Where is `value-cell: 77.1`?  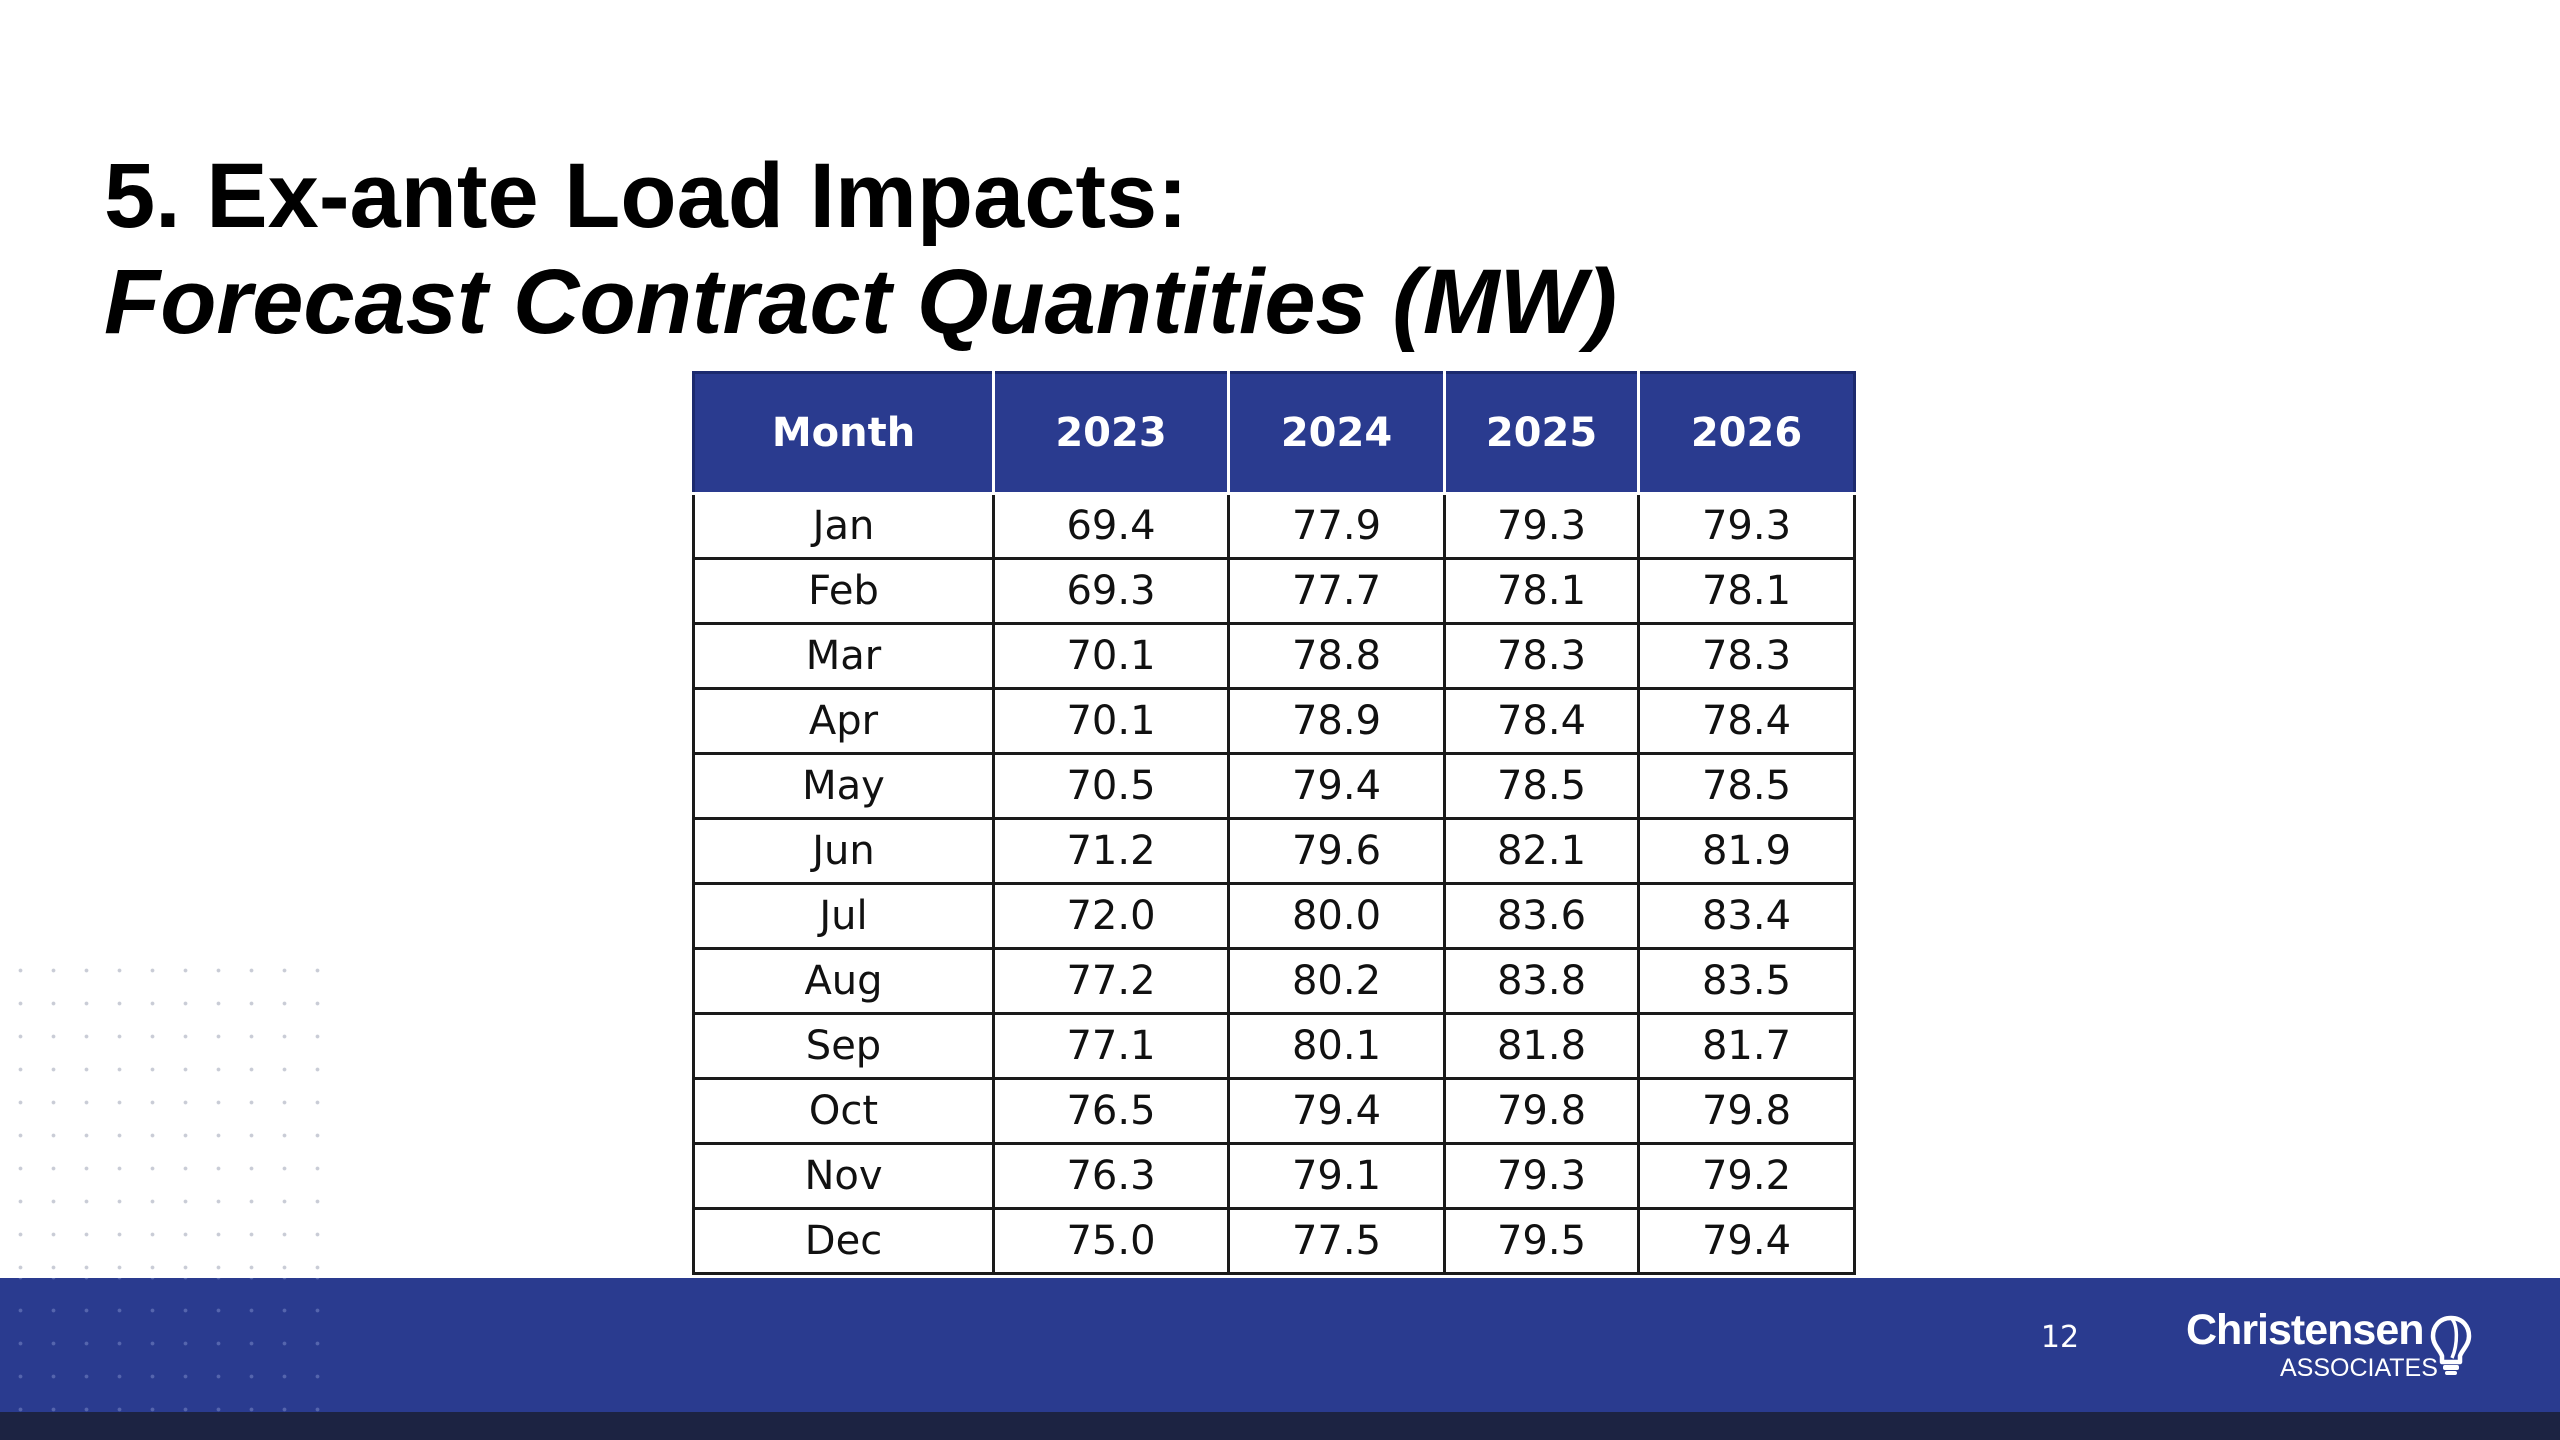
value-cell: 77.1 is located at coordinates (1111, 1046).